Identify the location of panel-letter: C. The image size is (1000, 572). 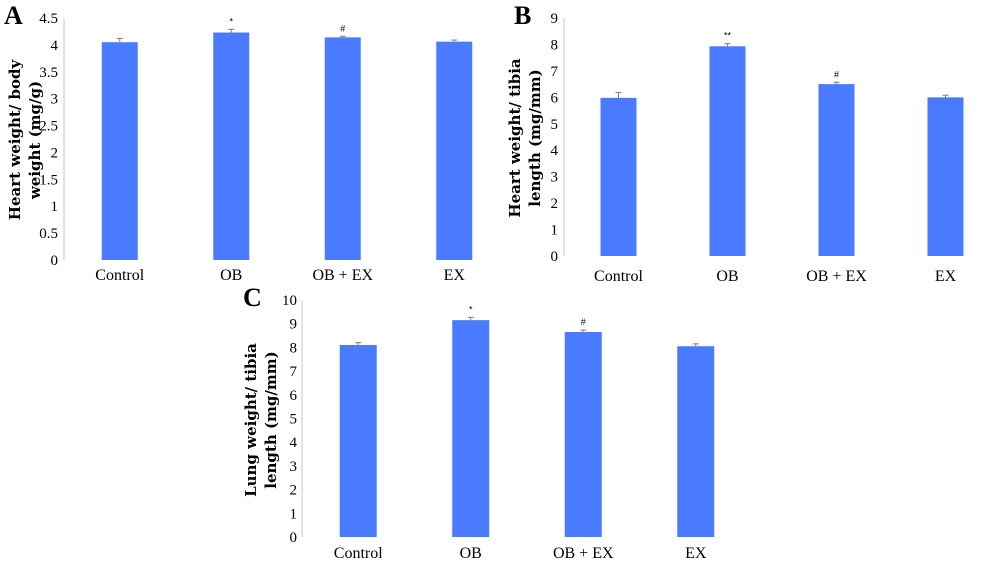
(252, 297).